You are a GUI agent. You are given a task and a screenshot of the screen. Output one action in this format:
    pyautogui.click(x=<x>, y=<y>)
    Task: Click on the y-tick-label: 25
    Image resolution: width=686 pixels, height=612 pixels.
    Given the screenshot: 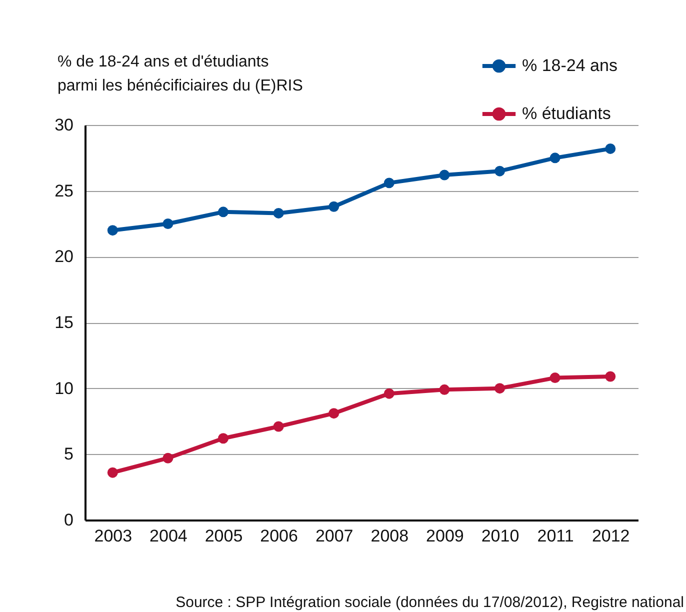 What is the action you would take?
    pyautogui.click(x=64, y=190)
    